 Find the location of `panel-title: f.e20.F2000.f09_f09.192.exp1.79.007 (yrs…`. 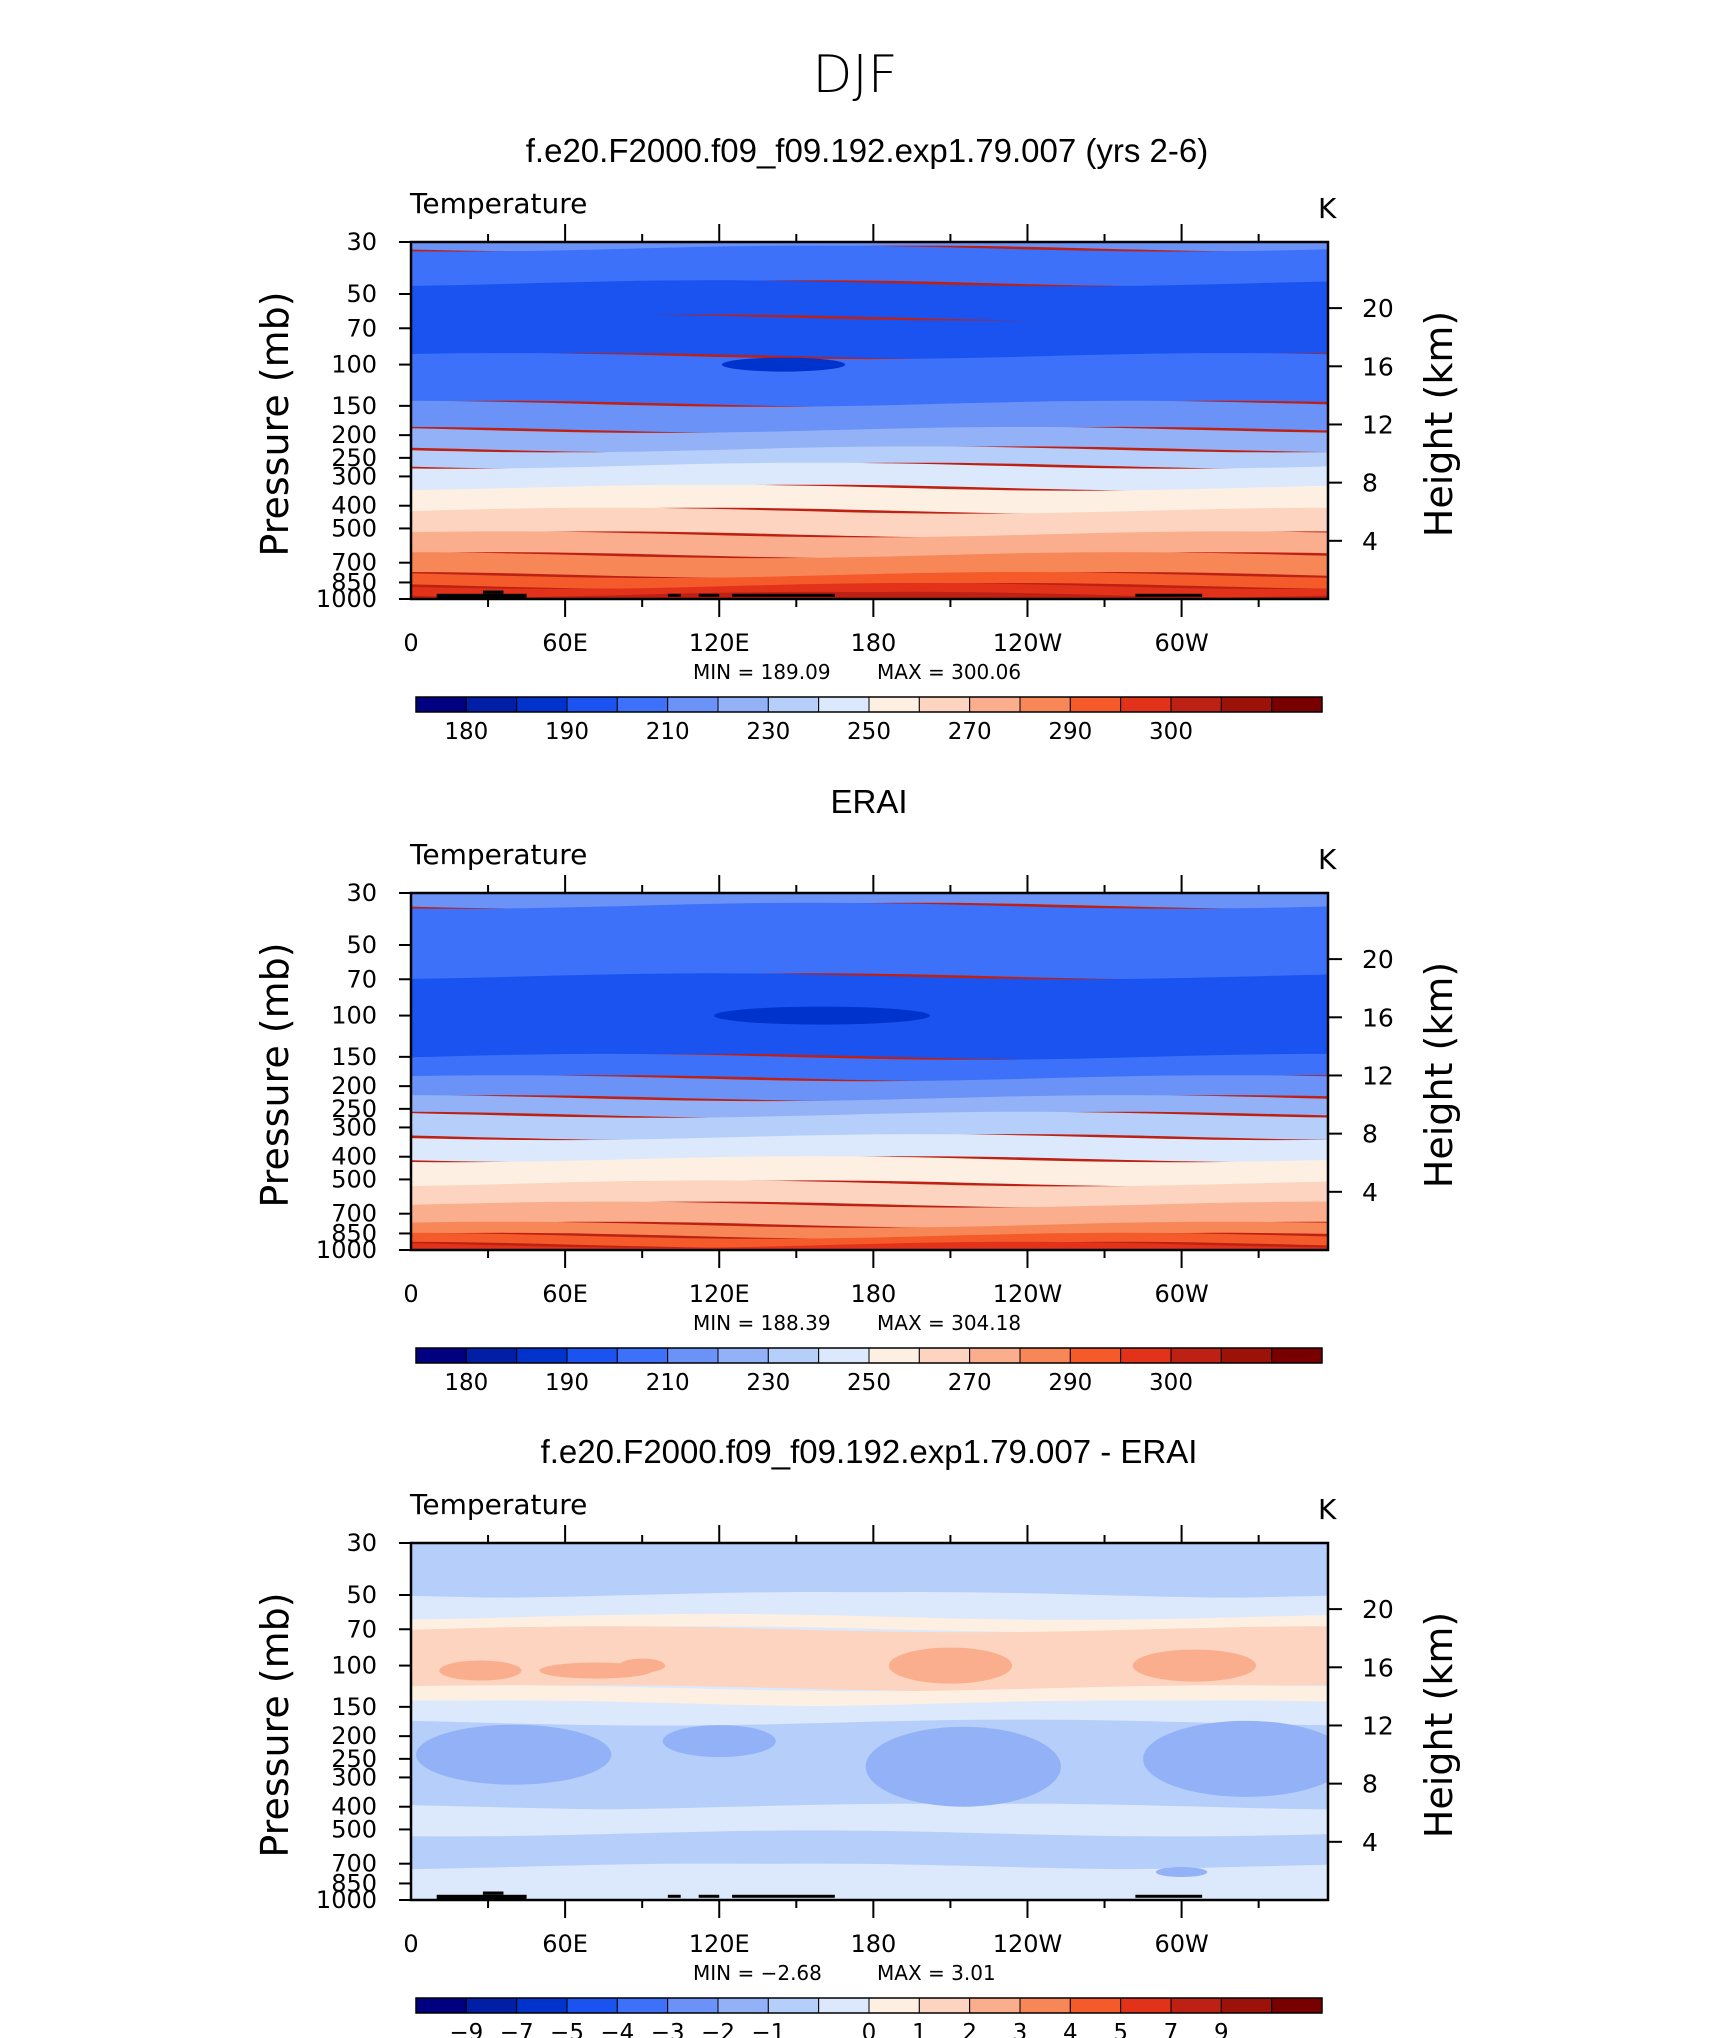

panel-title: f.e20.F2000.f09_f09.192.exp1.79.007 (yrs… is located at coordinates (867, 150).